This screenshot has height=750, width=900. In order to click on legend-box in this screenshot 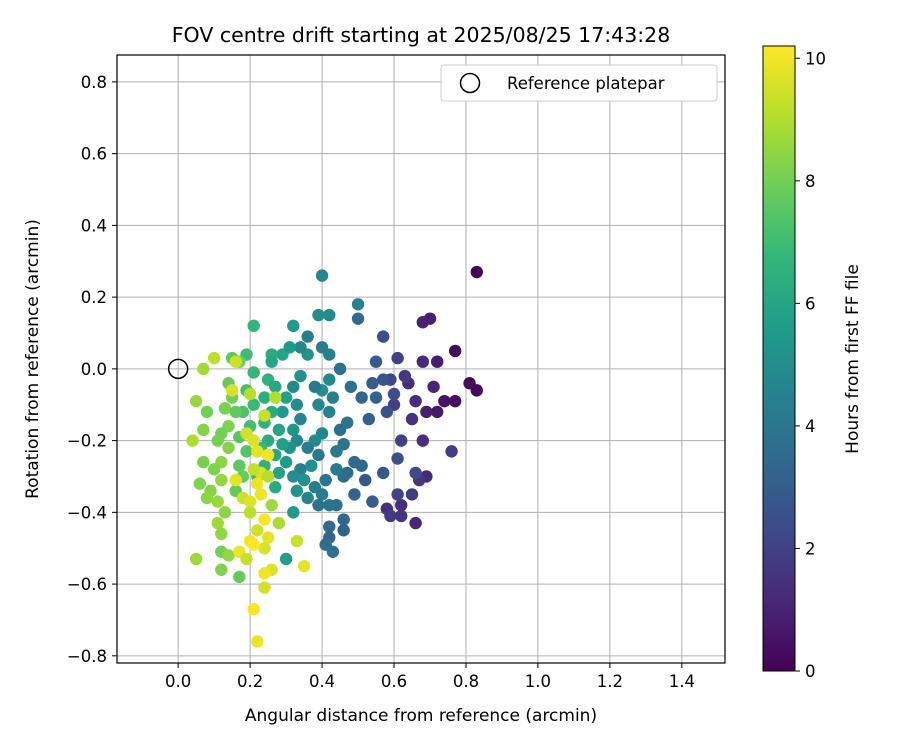, I will do `click(579, 83)`.